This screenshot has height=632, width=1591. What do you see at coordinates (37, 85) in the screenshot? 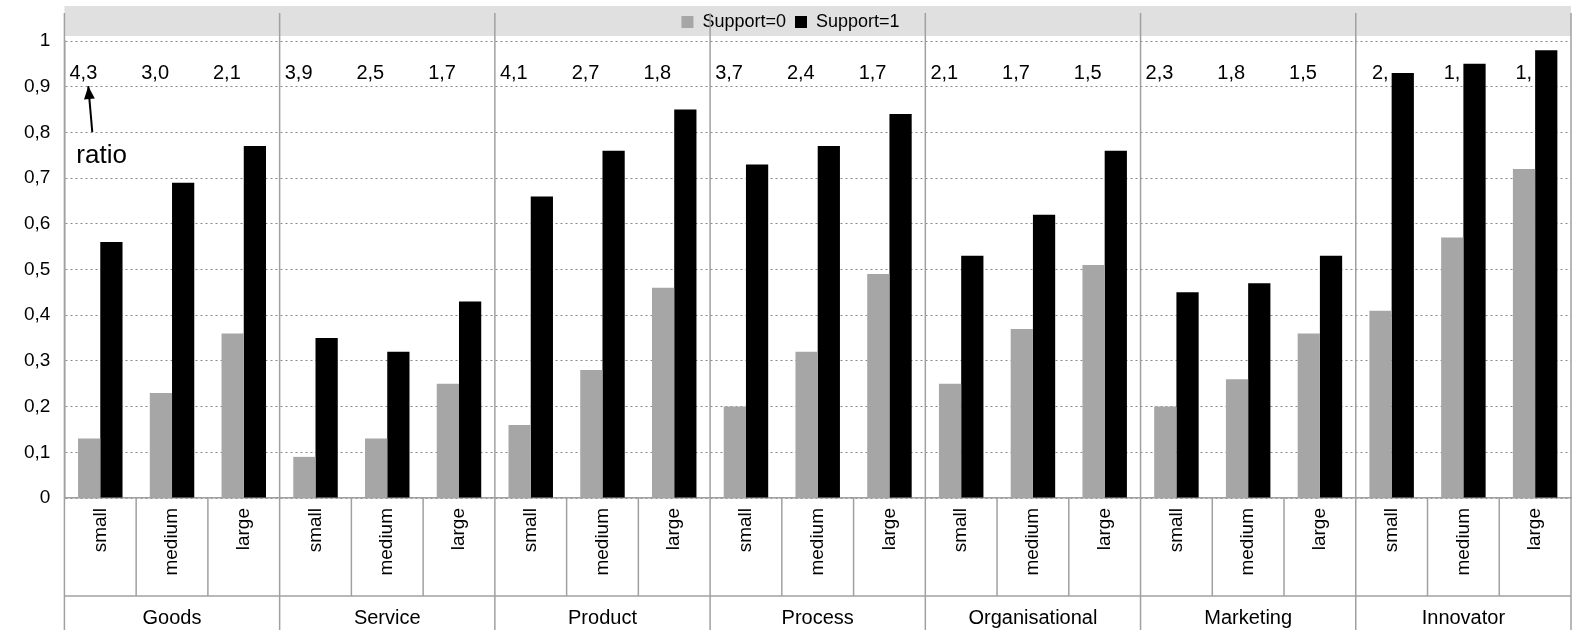
I see `y-tick-label: 0,9` at bounding box center [37, 85].